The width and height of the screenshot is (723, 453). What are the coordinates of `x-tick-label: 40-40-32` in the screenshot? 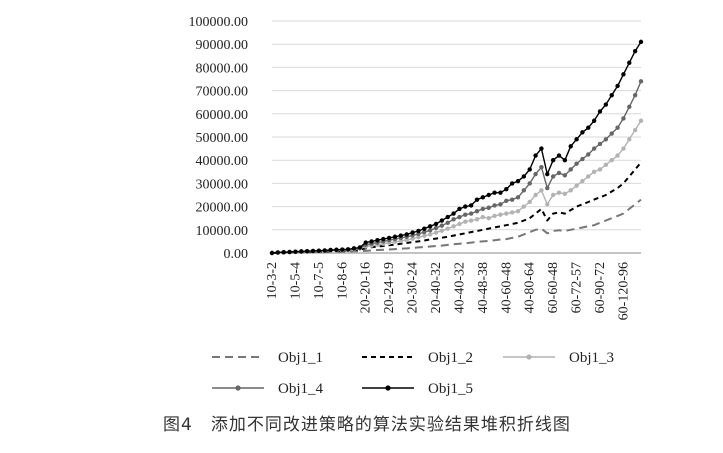 It's located at (459, 287).